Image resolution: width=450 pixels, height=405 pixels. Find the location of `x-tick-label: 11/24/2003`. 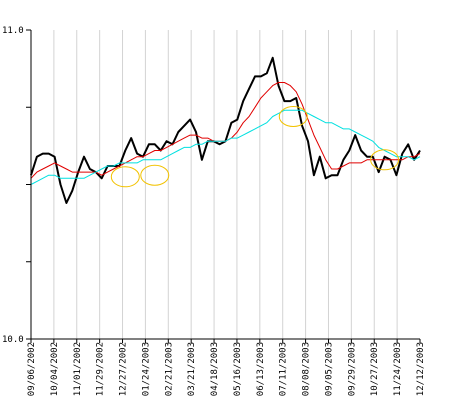

x-tick-label: 11/24/2003 is located at coordinates (398, 369).